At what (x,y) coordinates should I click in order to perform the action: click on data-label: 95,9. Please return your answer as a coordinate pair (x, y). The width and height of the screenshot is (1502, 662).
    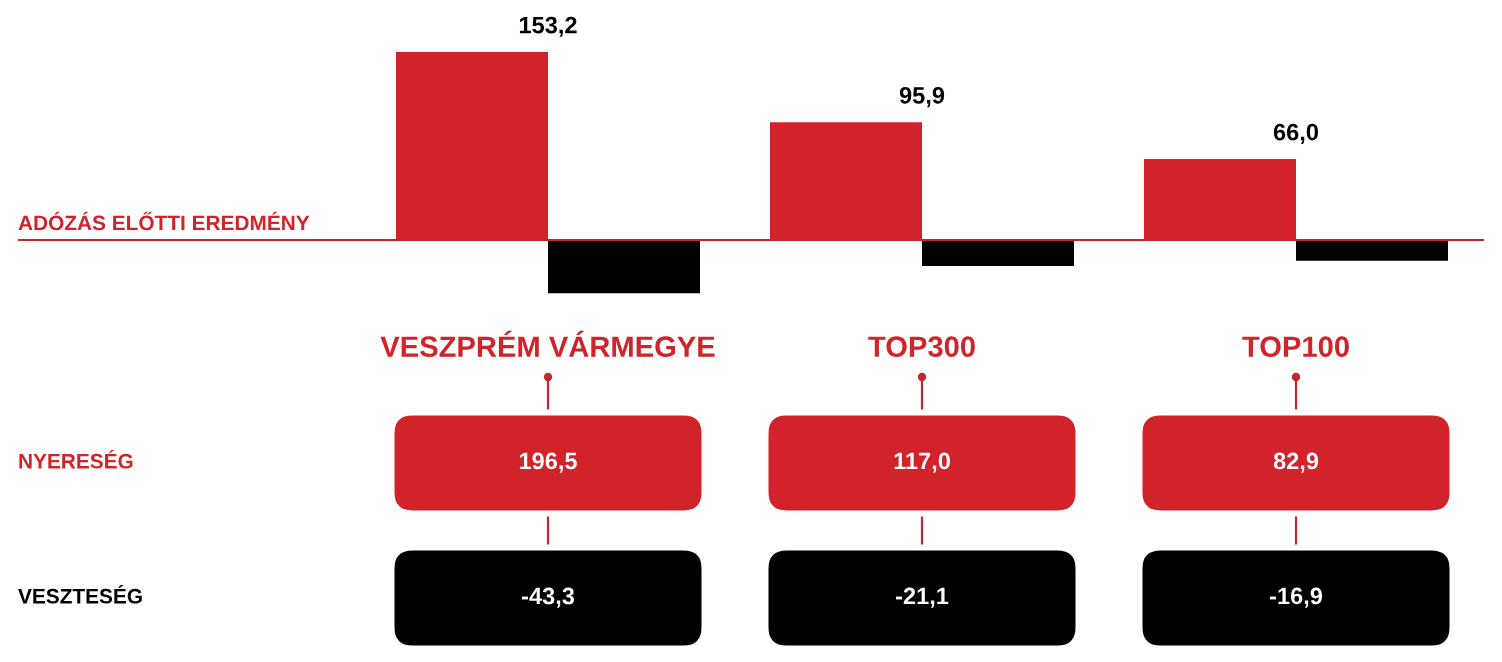
    Looking at the image, I should click on (922, 97).